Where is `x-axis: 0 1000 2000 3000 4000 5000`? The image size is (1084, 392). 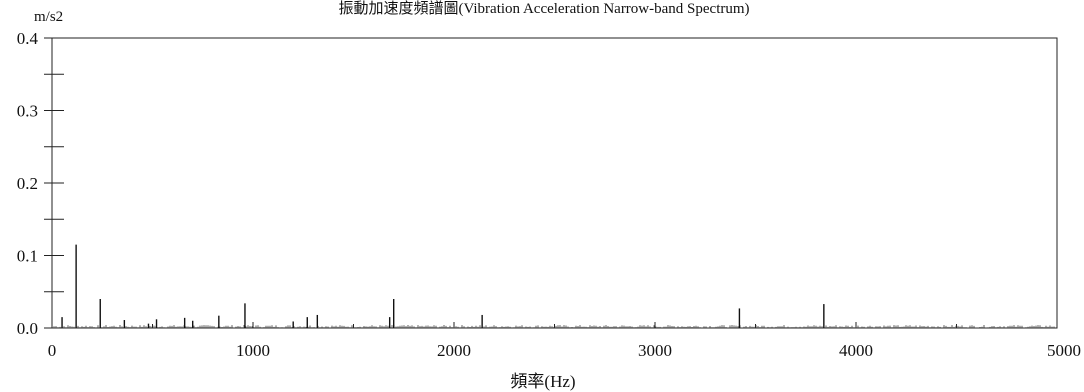
x-axis: 0 1000 2000 3000 4000 5000 is located at coordinates (564, 341).